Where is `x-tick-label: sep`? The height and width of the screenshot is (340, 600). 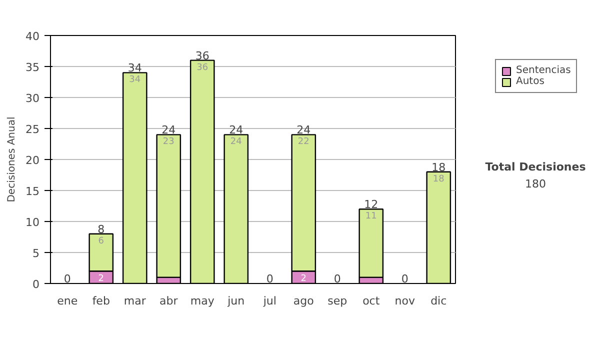
x-tick-label: sep is located at coordinates (338, 301).